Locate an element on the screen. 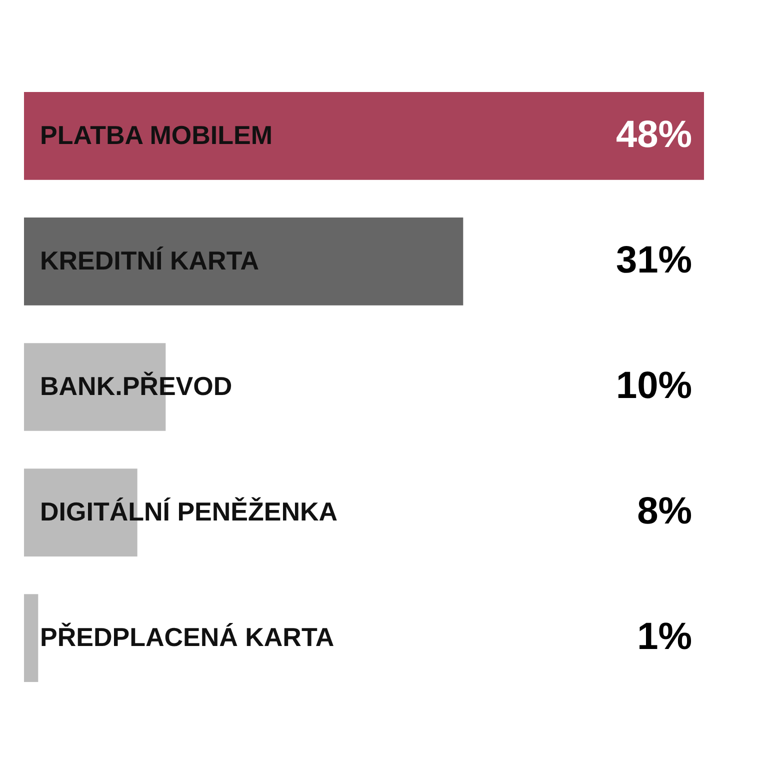  data-label: 31% is located at coordinates (654, 260).